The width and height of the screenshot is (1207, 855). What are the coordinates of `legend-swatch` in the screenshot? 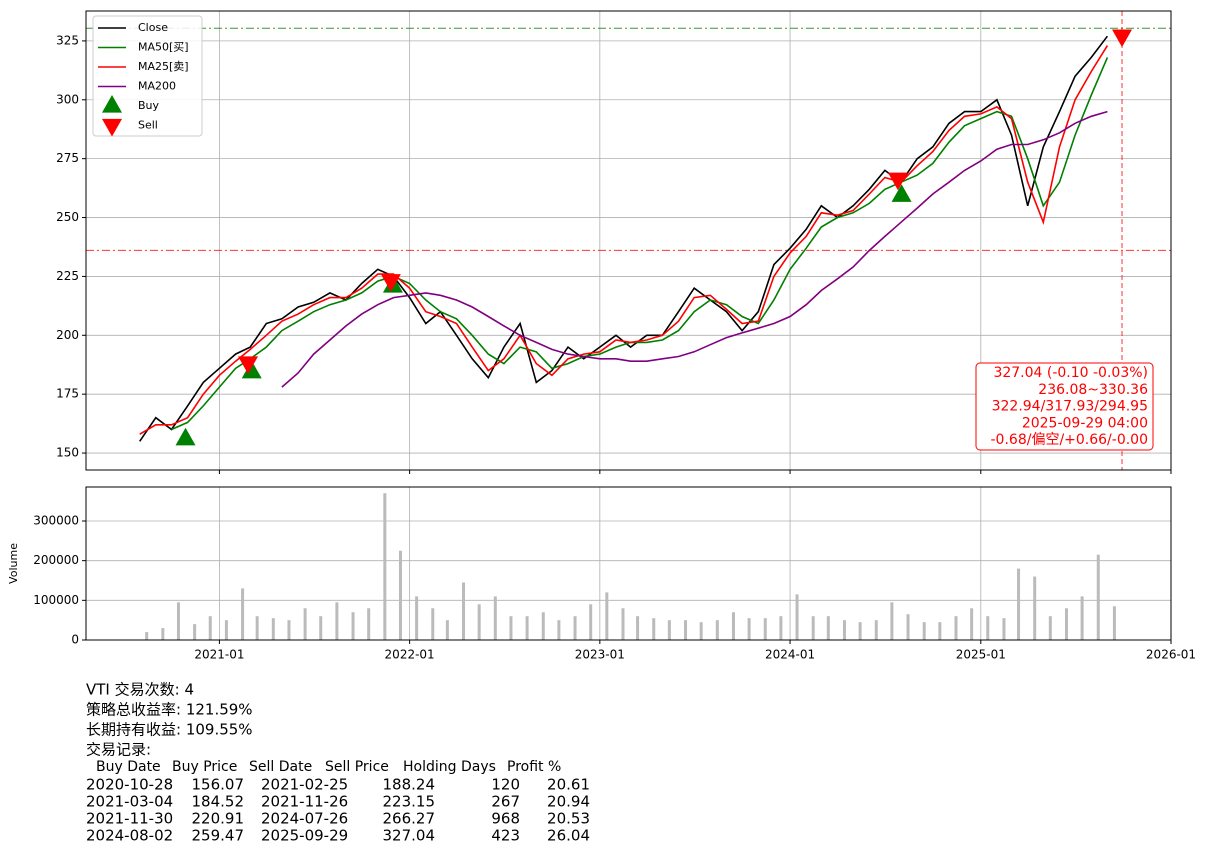 It's located at (112, 104).